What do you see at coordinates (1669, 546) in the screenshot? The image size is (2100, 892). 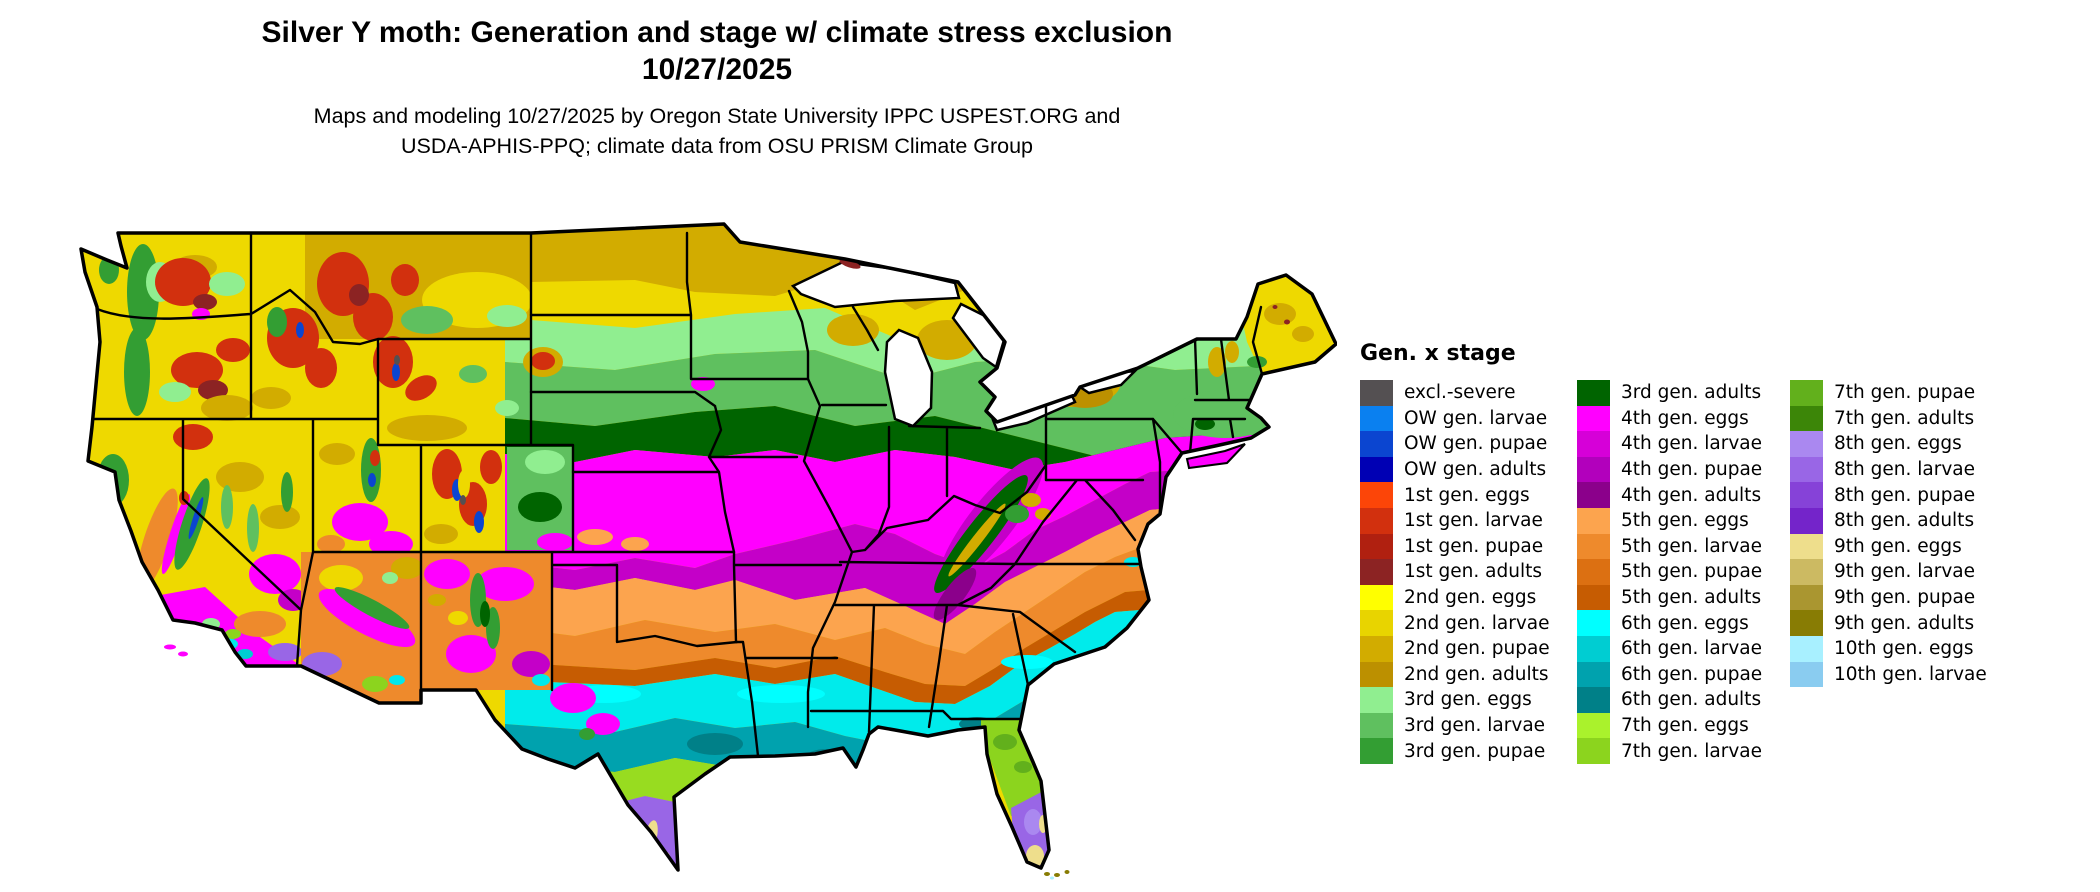 I see `legend-item: 5th gen. larvae` at bounding box center [1669, 546].